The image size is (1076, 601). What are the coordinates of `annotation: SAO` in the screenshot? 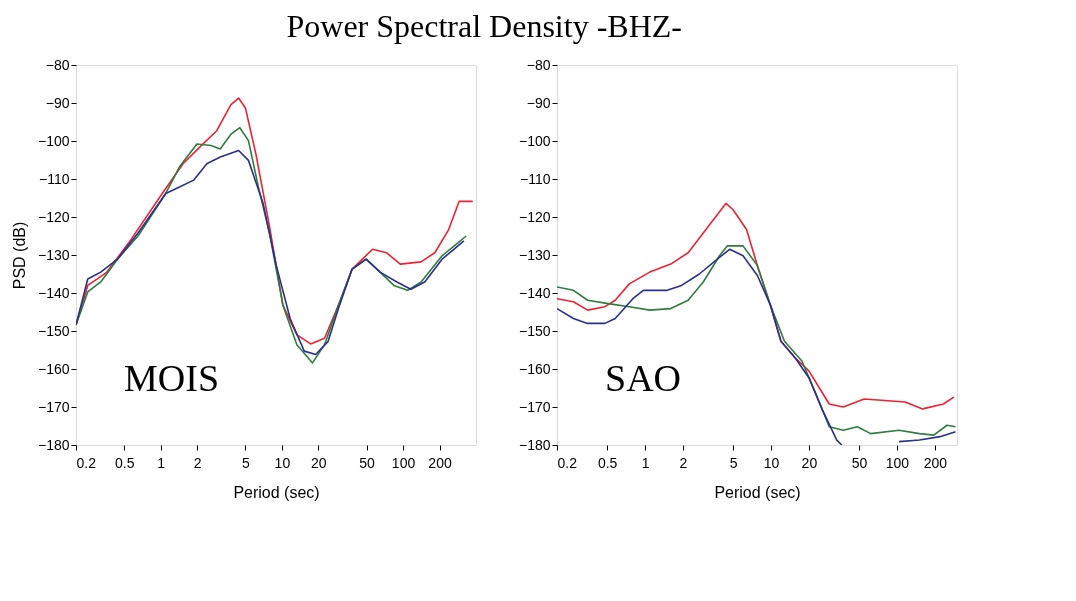 It's located at (643, 378).